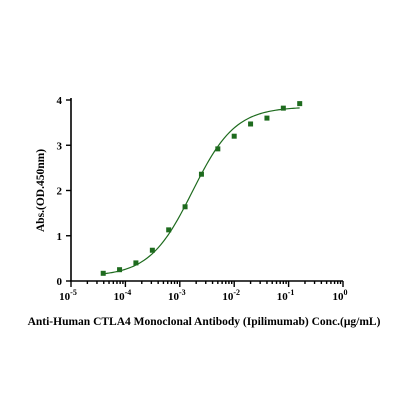 Image resolution: width=416 pixels, height=416 pixels. What do you see at coordinates (60, 282) in the screenshot?
I see `y-tick-label: 0` at bounding box center [60, 282].